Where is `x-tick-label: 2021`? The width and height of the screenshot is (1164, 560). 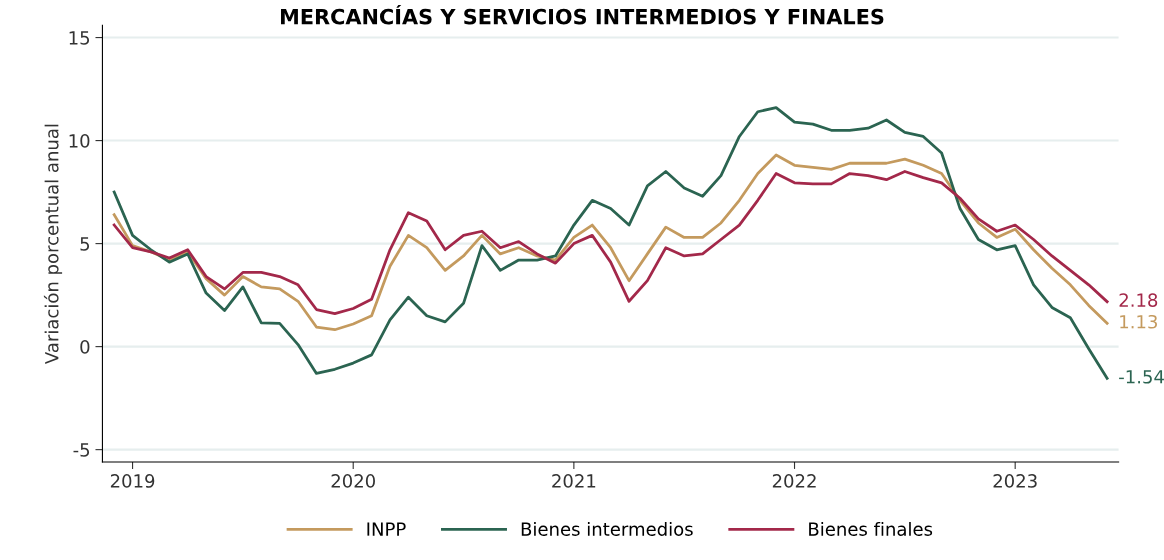
x-tick-label: 2021 is located at coordinates (574, 481).